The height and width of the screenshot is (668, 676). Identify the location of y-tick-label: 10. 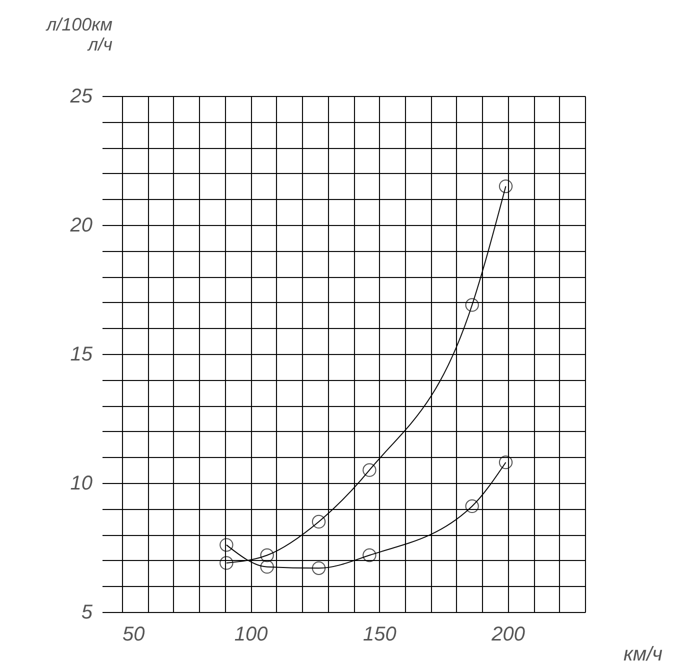
(81, 483).